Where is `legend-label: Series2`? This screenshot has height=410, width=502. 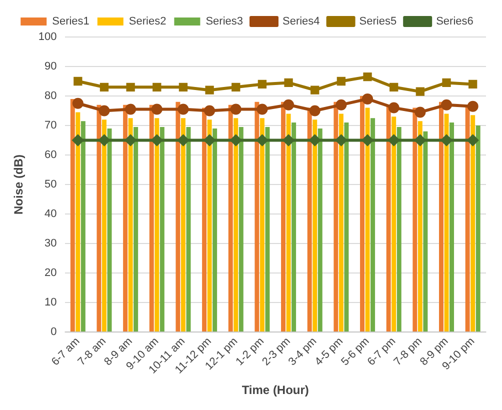
legend-label: Series2 is located at coordinates (147, 22).